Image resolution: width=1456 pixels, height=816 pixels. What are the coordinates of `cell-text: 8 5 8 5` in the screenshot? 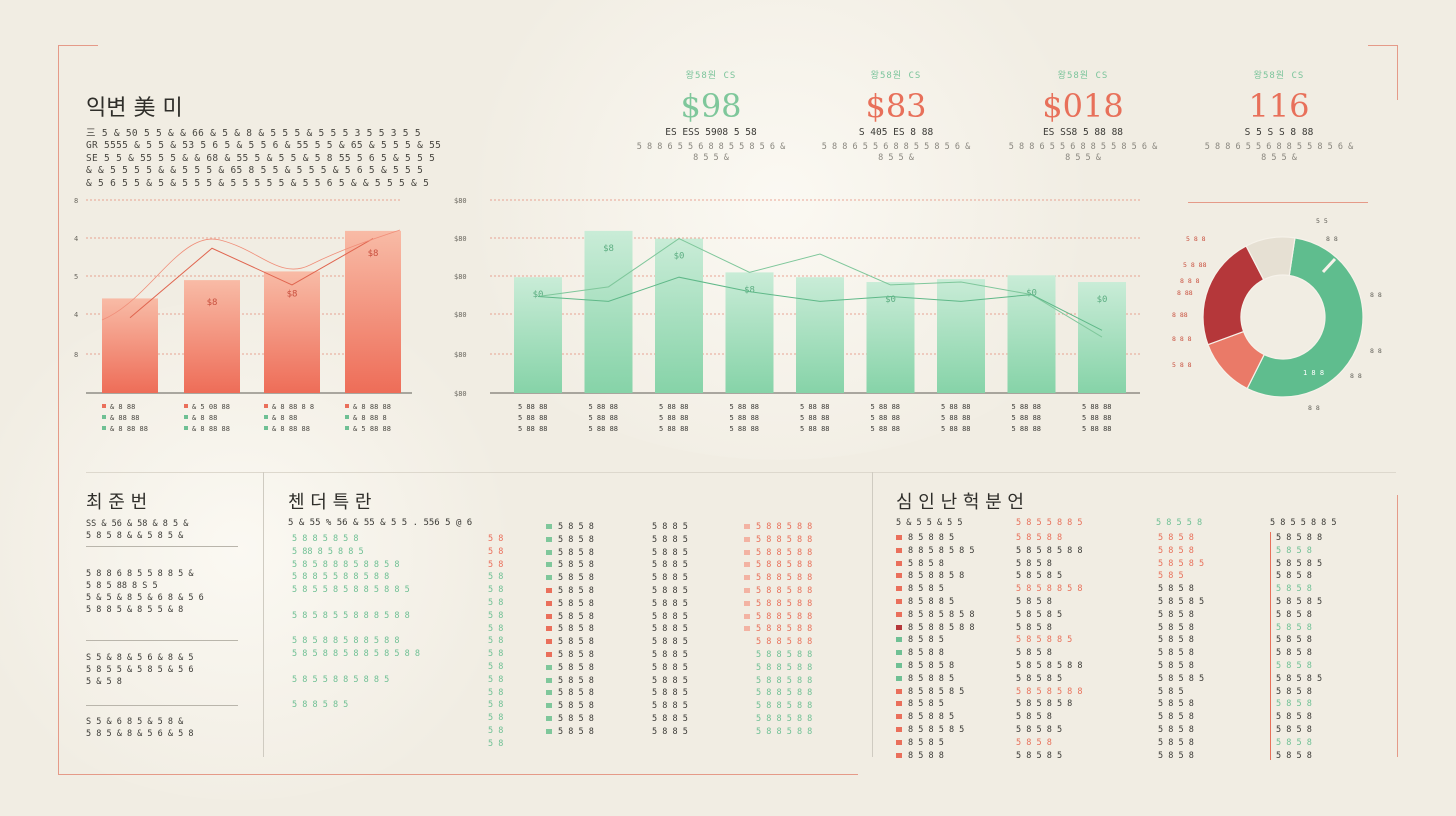 It's located at (926, 589).